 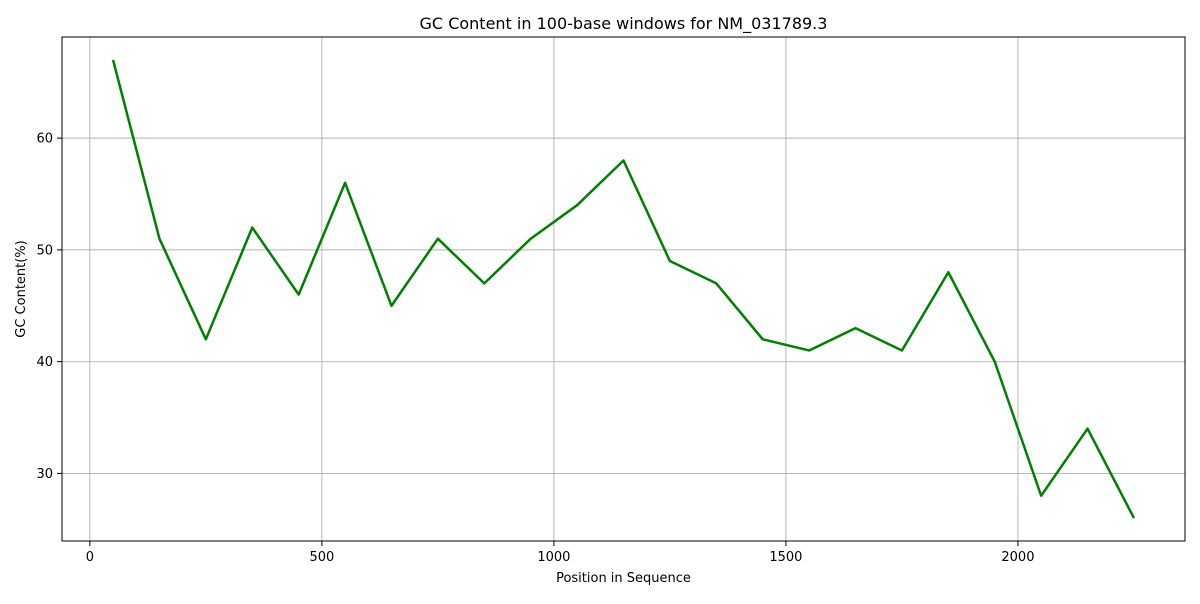 What do you see at coordinates (785, 557) in the screenshot?
I see `x-tick-label: 1500` at bounding box center [785, 557].